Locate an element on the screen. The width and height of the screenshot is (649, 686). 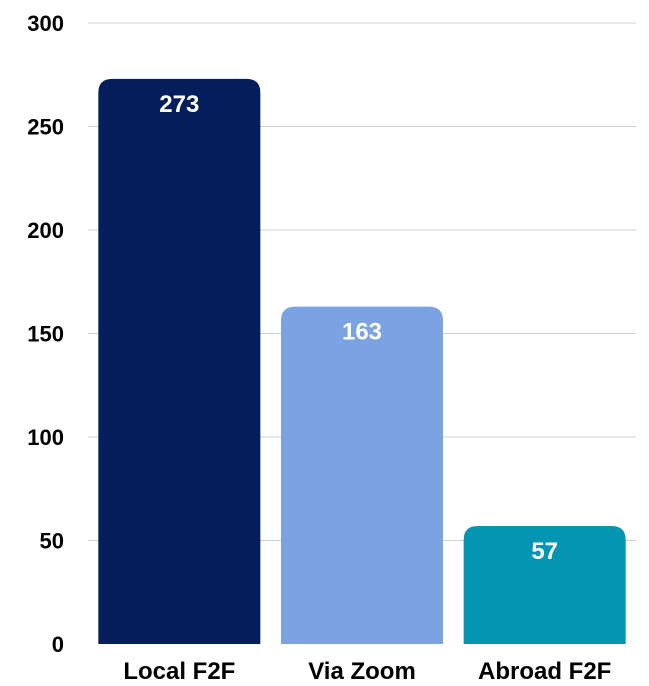
x-axis-categories: Local F2F Via Zoom Abroad F2F is located at coordinates (367, 671).